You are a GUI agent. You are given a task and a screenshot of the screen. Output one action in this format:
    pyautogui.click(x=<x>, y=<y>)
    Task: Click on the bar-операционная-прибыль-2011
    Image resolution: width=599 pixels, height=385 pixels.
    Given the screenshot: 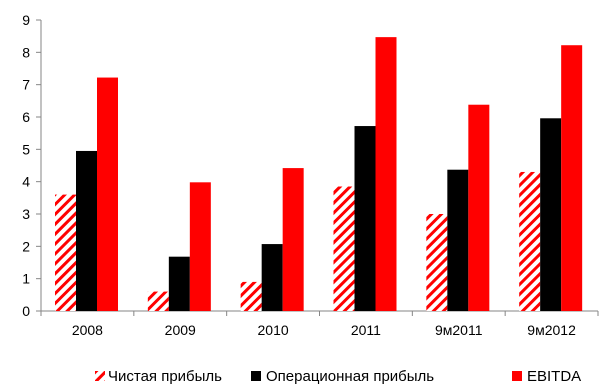 What is the action you would take?
    pyautogui.click(x=365, y=218)
    